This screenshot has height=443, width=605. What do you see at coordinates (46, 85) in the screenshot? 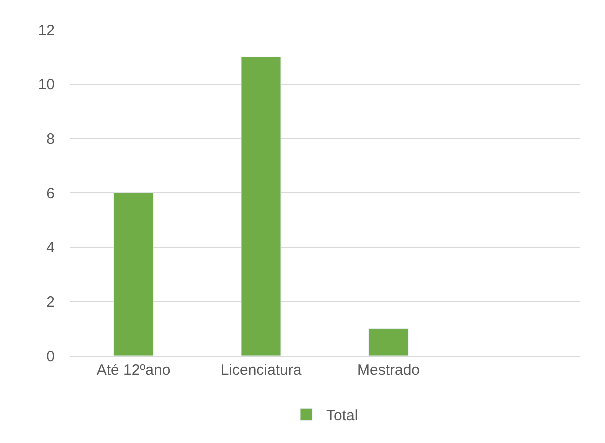
I see `y-tick-label: 10` at bounding box center [46, 85].